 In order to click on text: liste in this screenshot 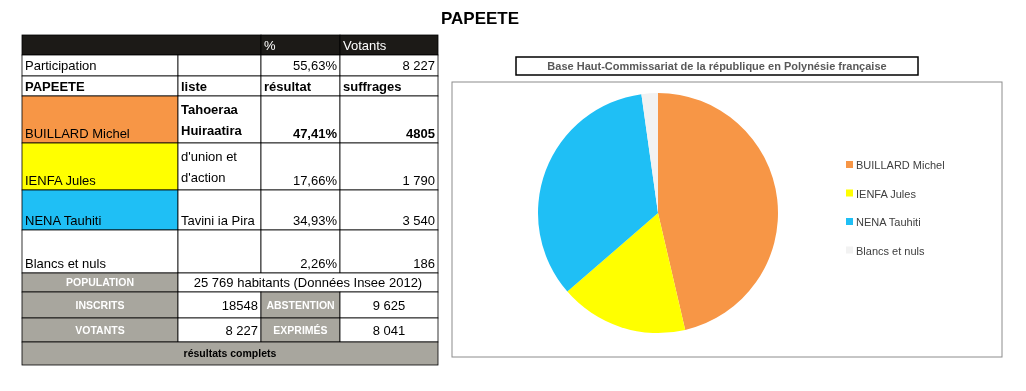, I will do `click(194, 86)`.